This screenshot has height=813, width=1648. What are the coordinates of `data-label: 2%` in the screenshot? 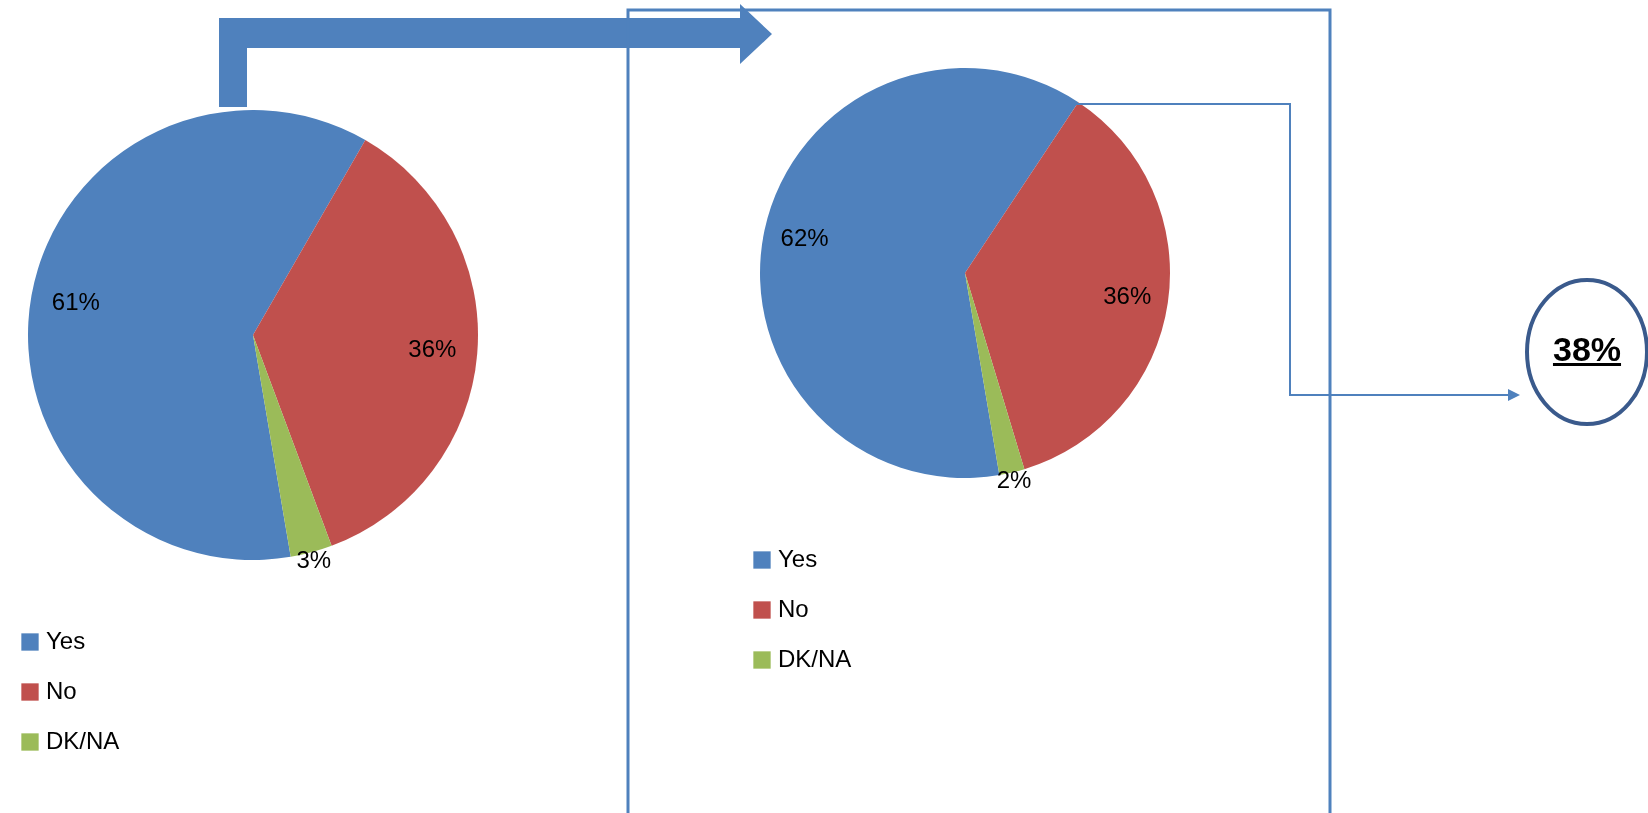 It's located at (1014, 480).